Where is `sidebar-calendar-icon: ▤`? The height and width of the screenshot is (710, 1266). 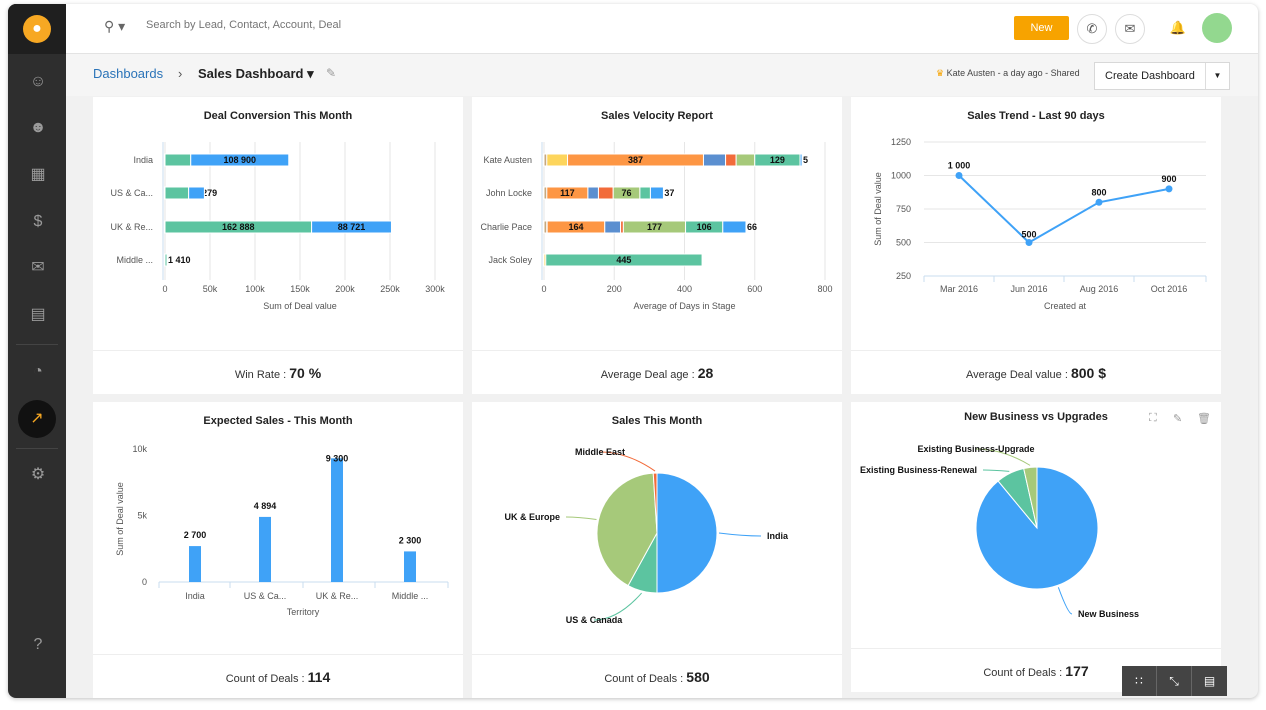
sidebar-calendar-icon: ▤ is located at coordinates (38, 314).